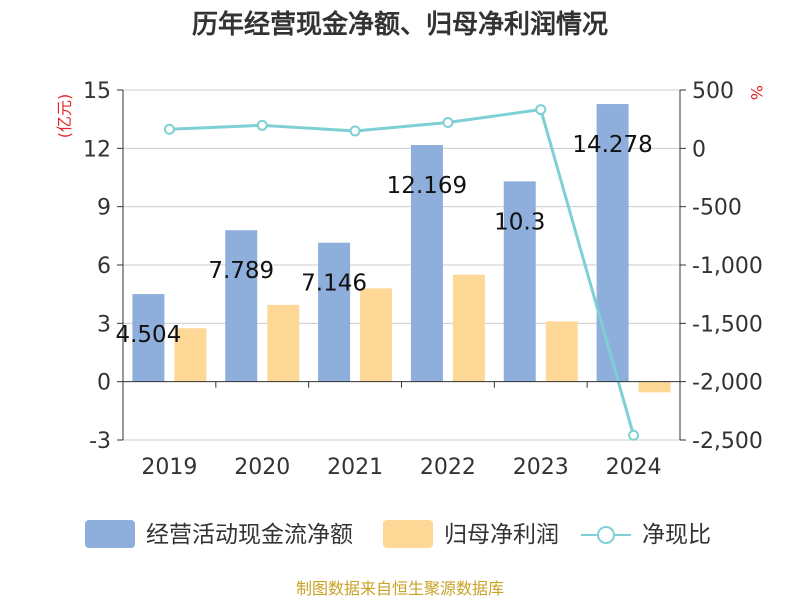 The image size is (800, 600). I want to click on bar-cash-2020, so click(241, 306).